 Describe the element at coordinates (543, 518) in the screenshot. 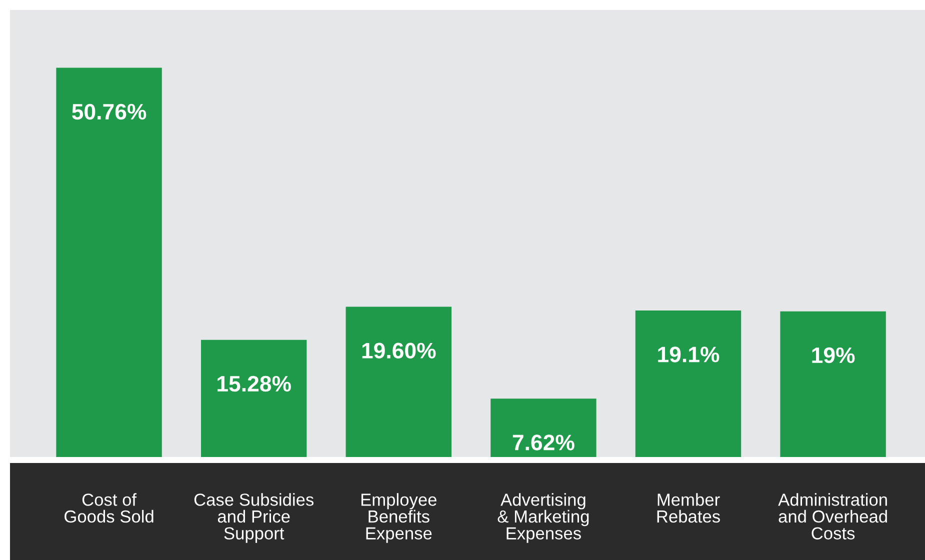

I see `x-tick-label: Advertising & Marketing Expenses` at that location.